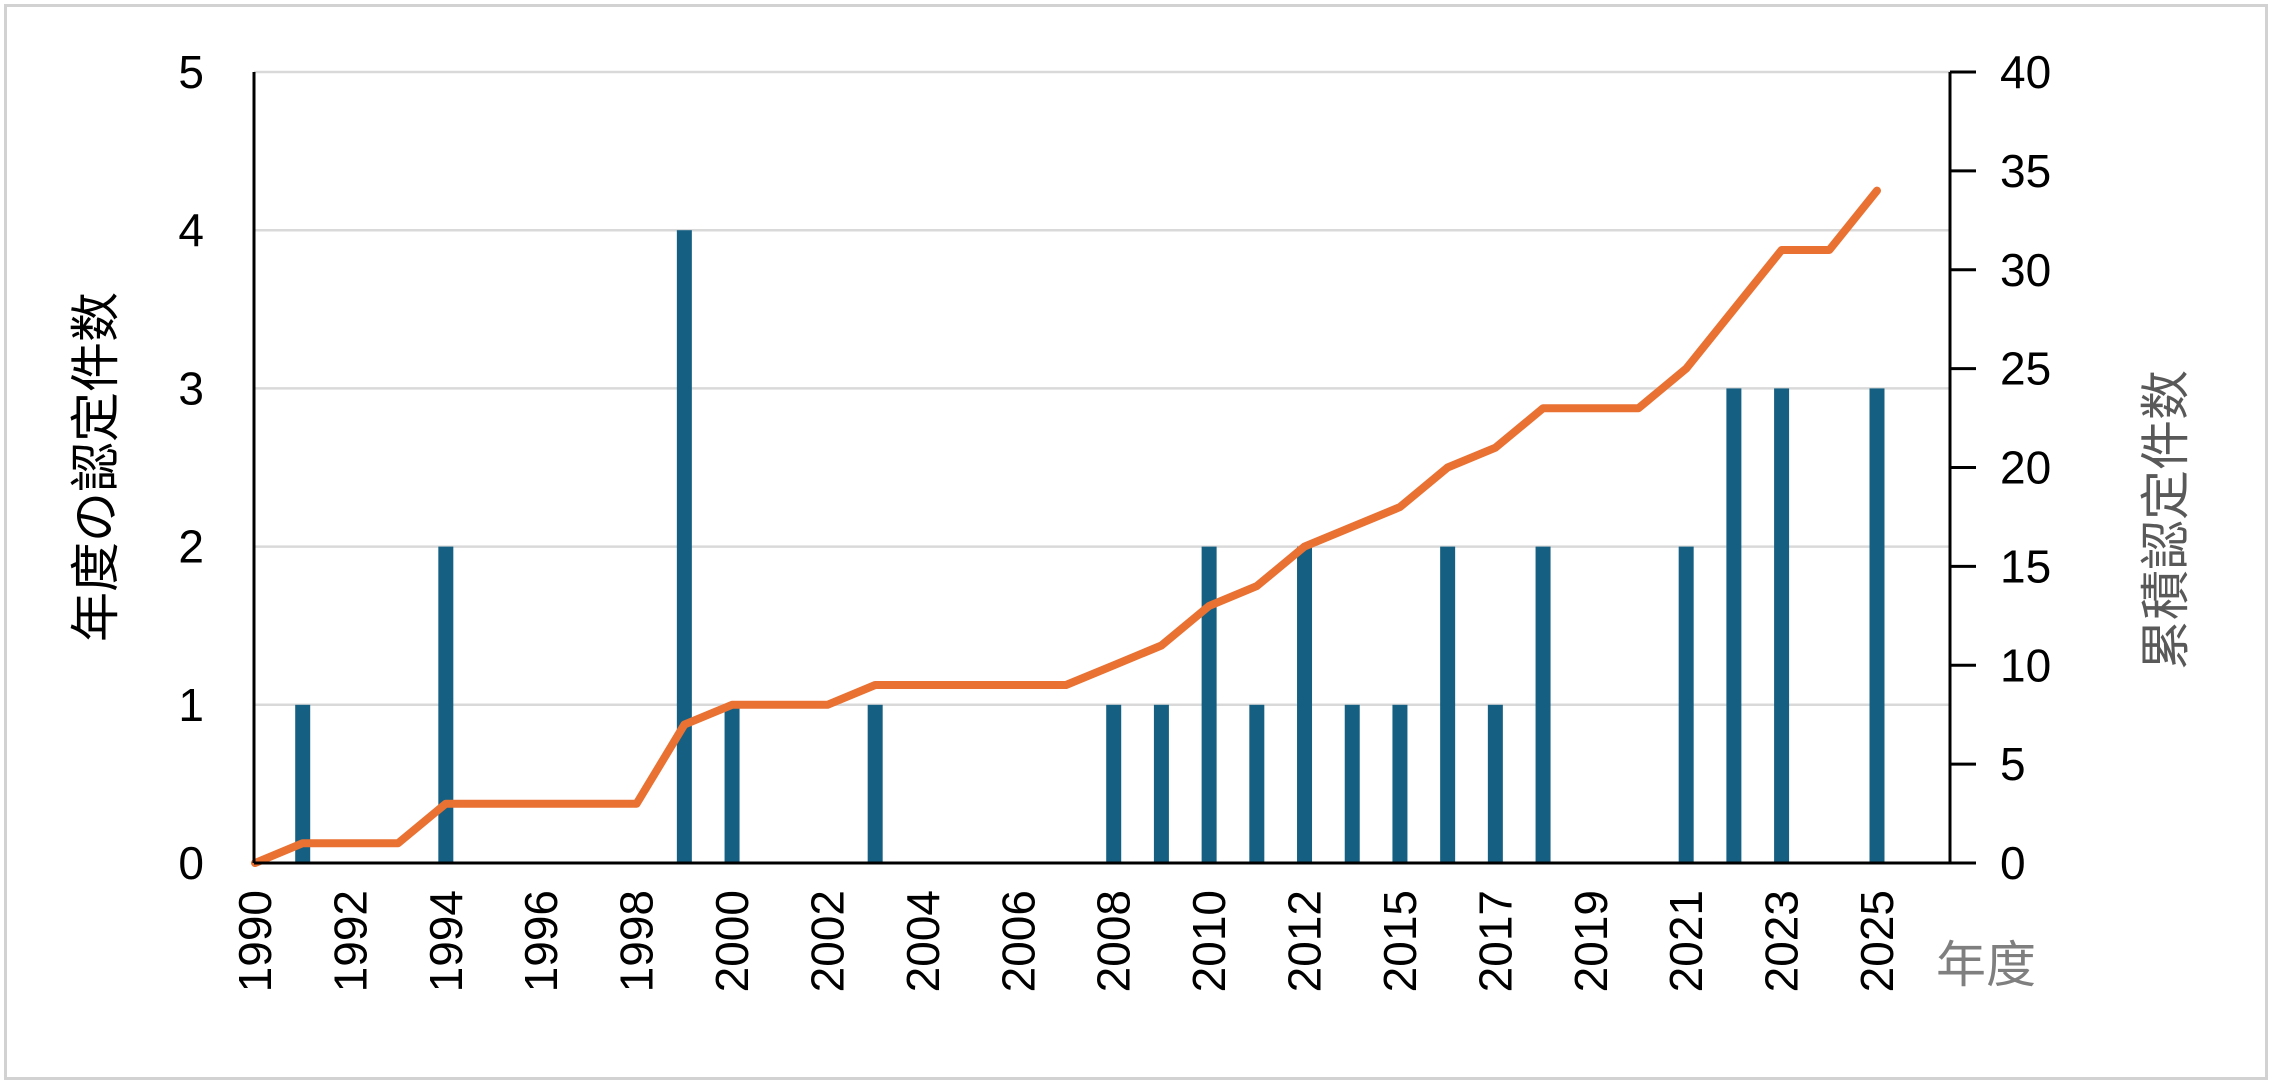 Image resolution: width=2272 pixels, height=1089 pixels. What do you see at coordinates (732, 783) in the screenshot?
I see `bar-2000` at bounding box center [732, 783].